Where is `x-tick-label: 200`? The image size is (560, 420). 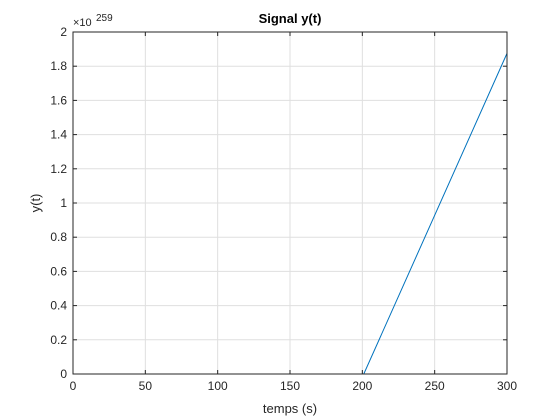
x-tick-label: 200 is located at coordinates (362, 386).